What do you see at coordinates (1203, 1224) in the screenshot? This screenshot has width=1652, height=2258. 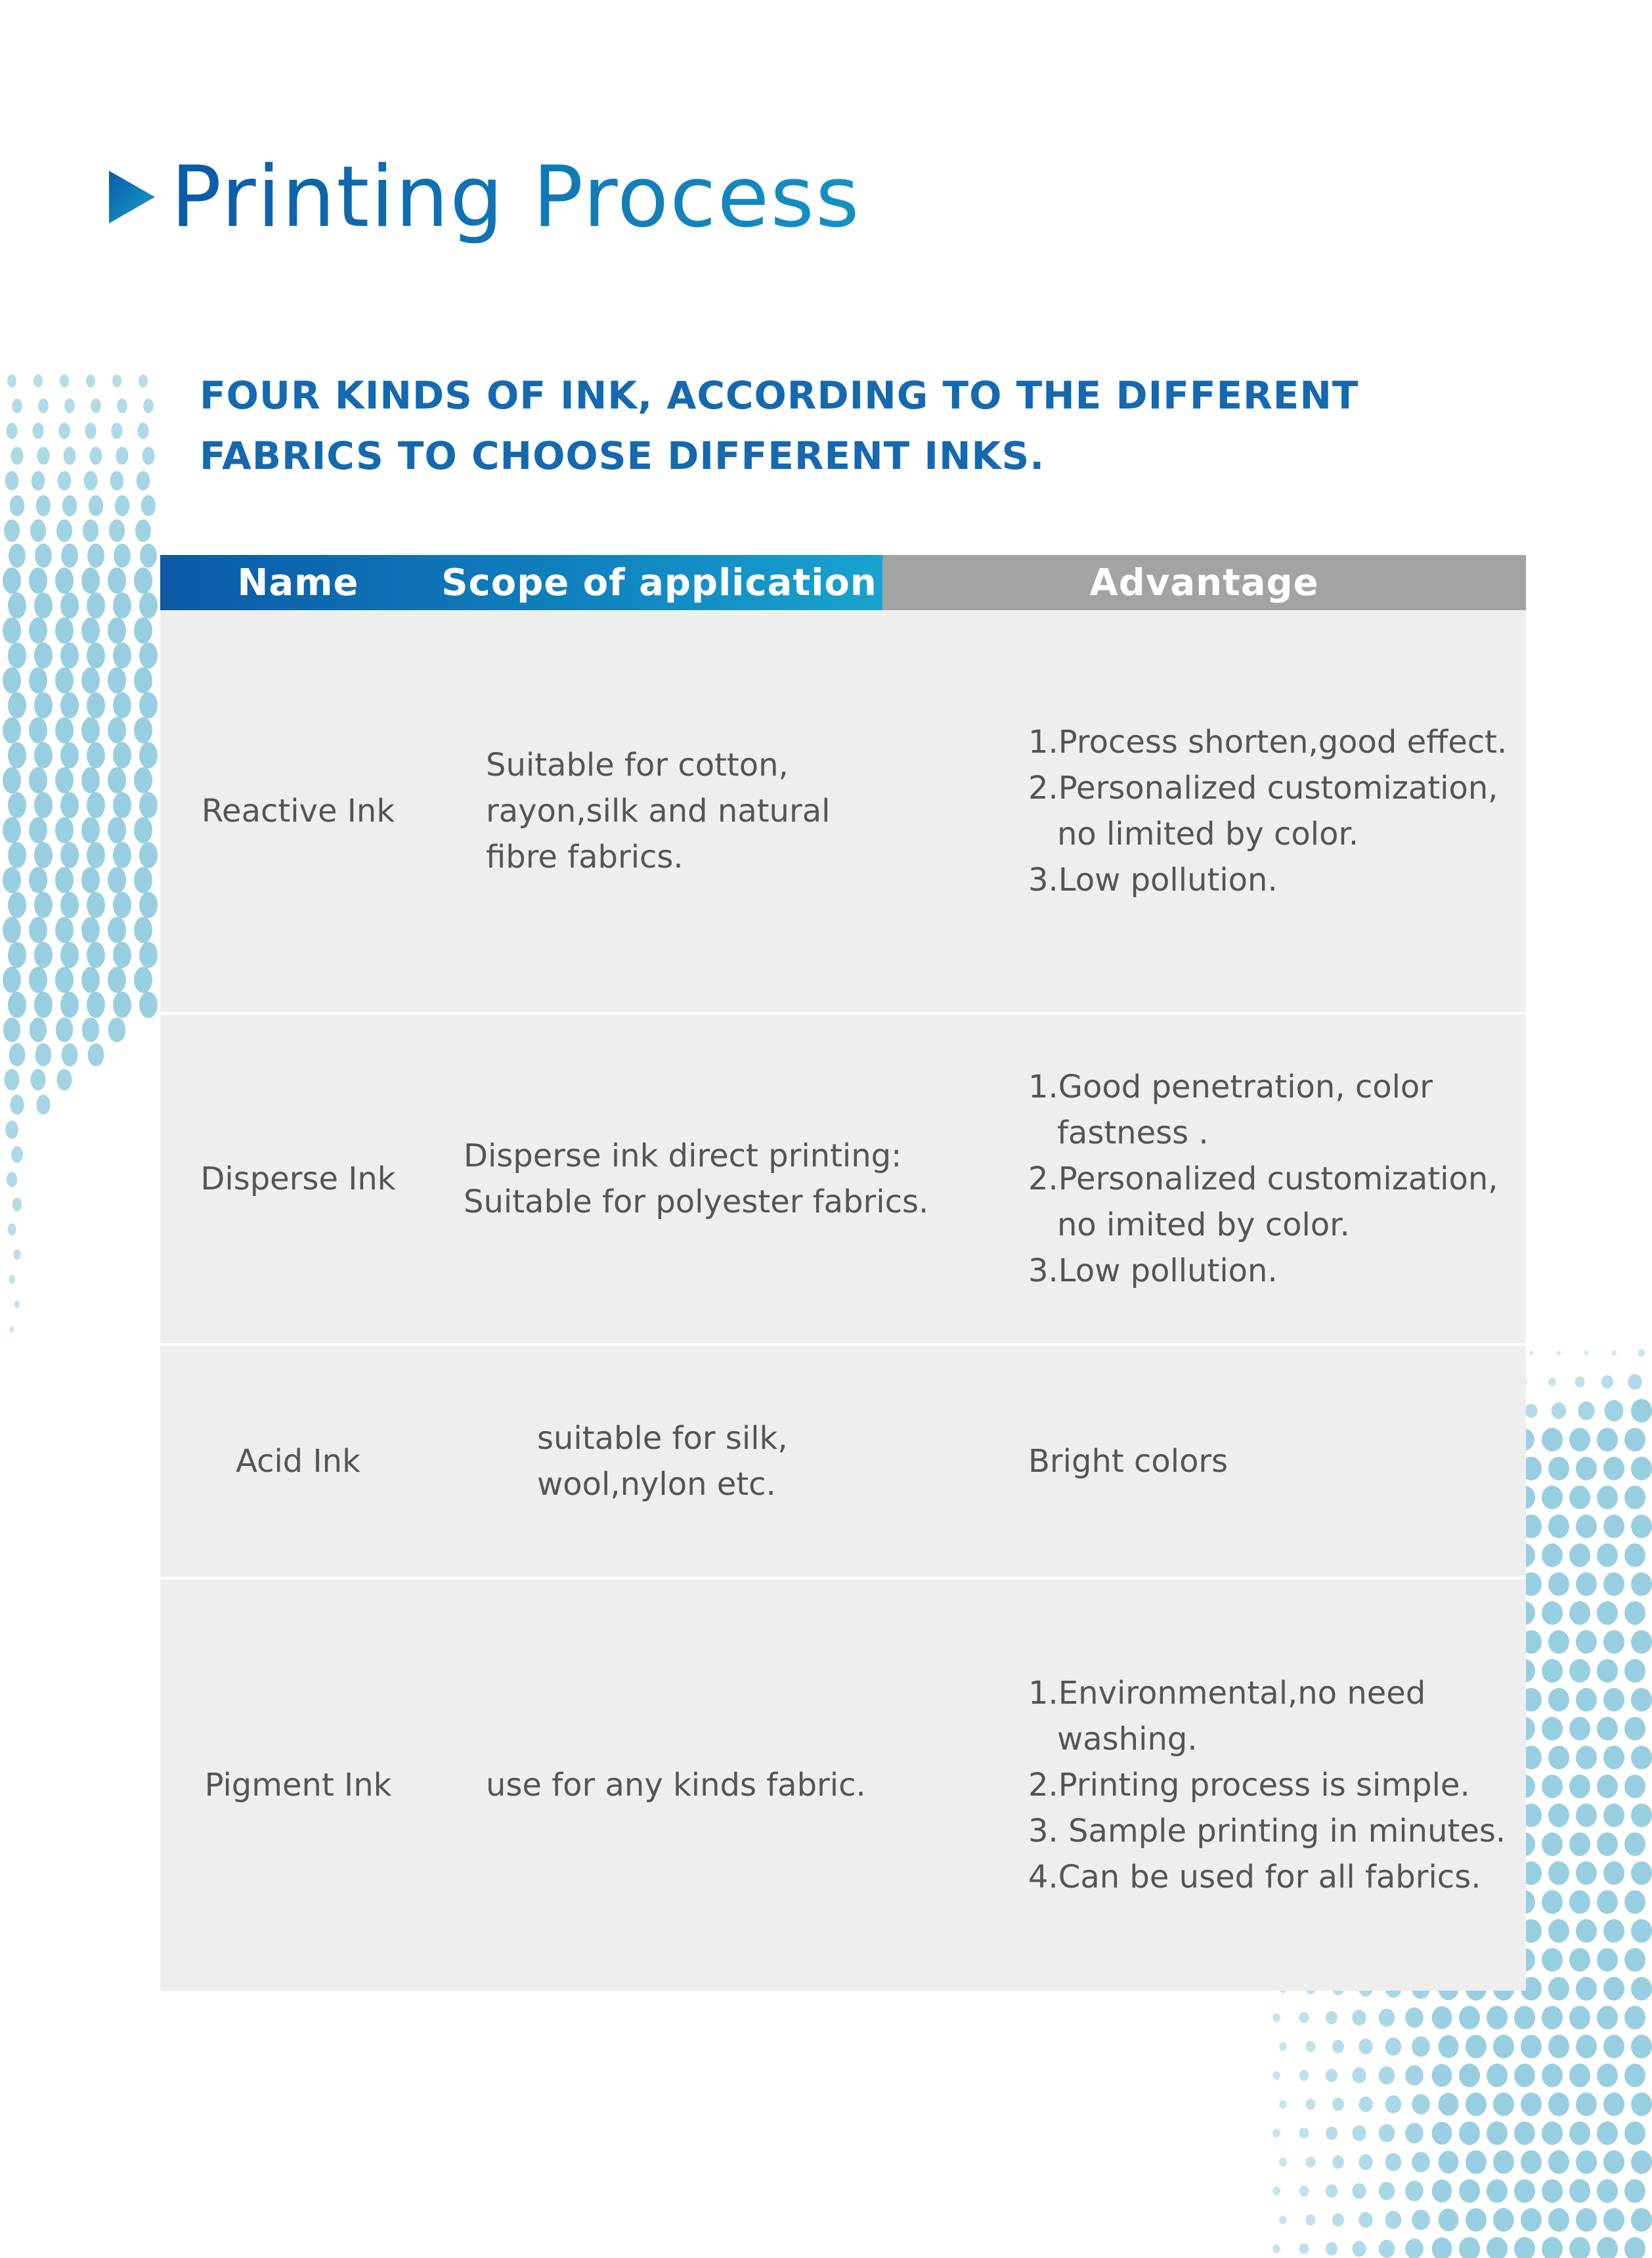 I see `advantage-line: no imited by color.` at bounding box center [1203, 1224].